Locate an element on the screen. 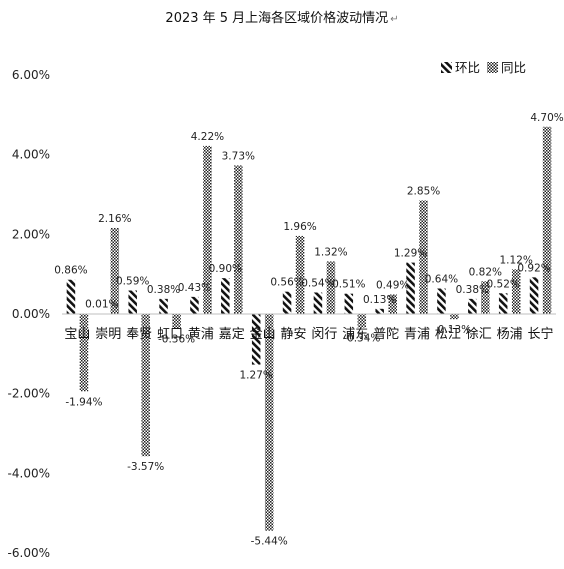 The image size is (564, 569). category-label-7: 静安 is located at coordinates (294, 334).